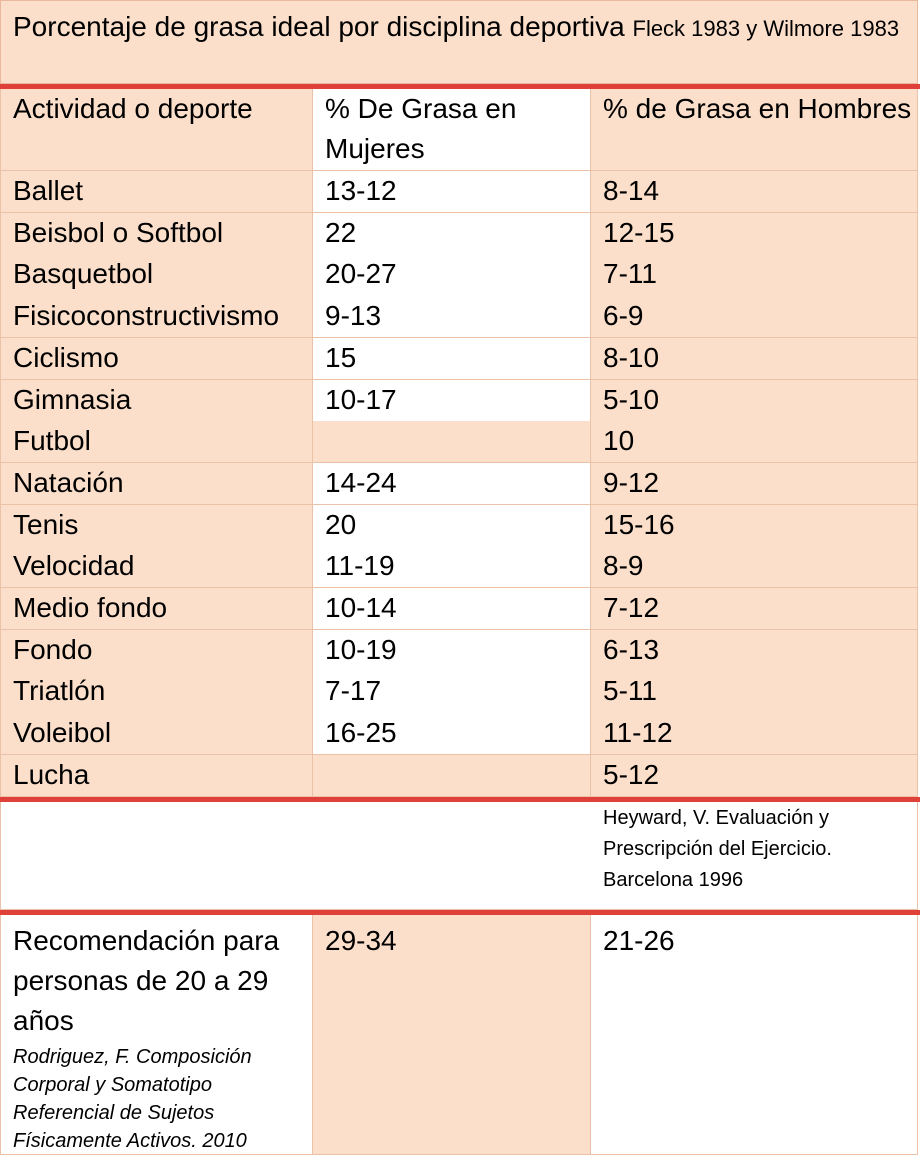  I want to click on cell-sport: Lucha, so click(156, 775).